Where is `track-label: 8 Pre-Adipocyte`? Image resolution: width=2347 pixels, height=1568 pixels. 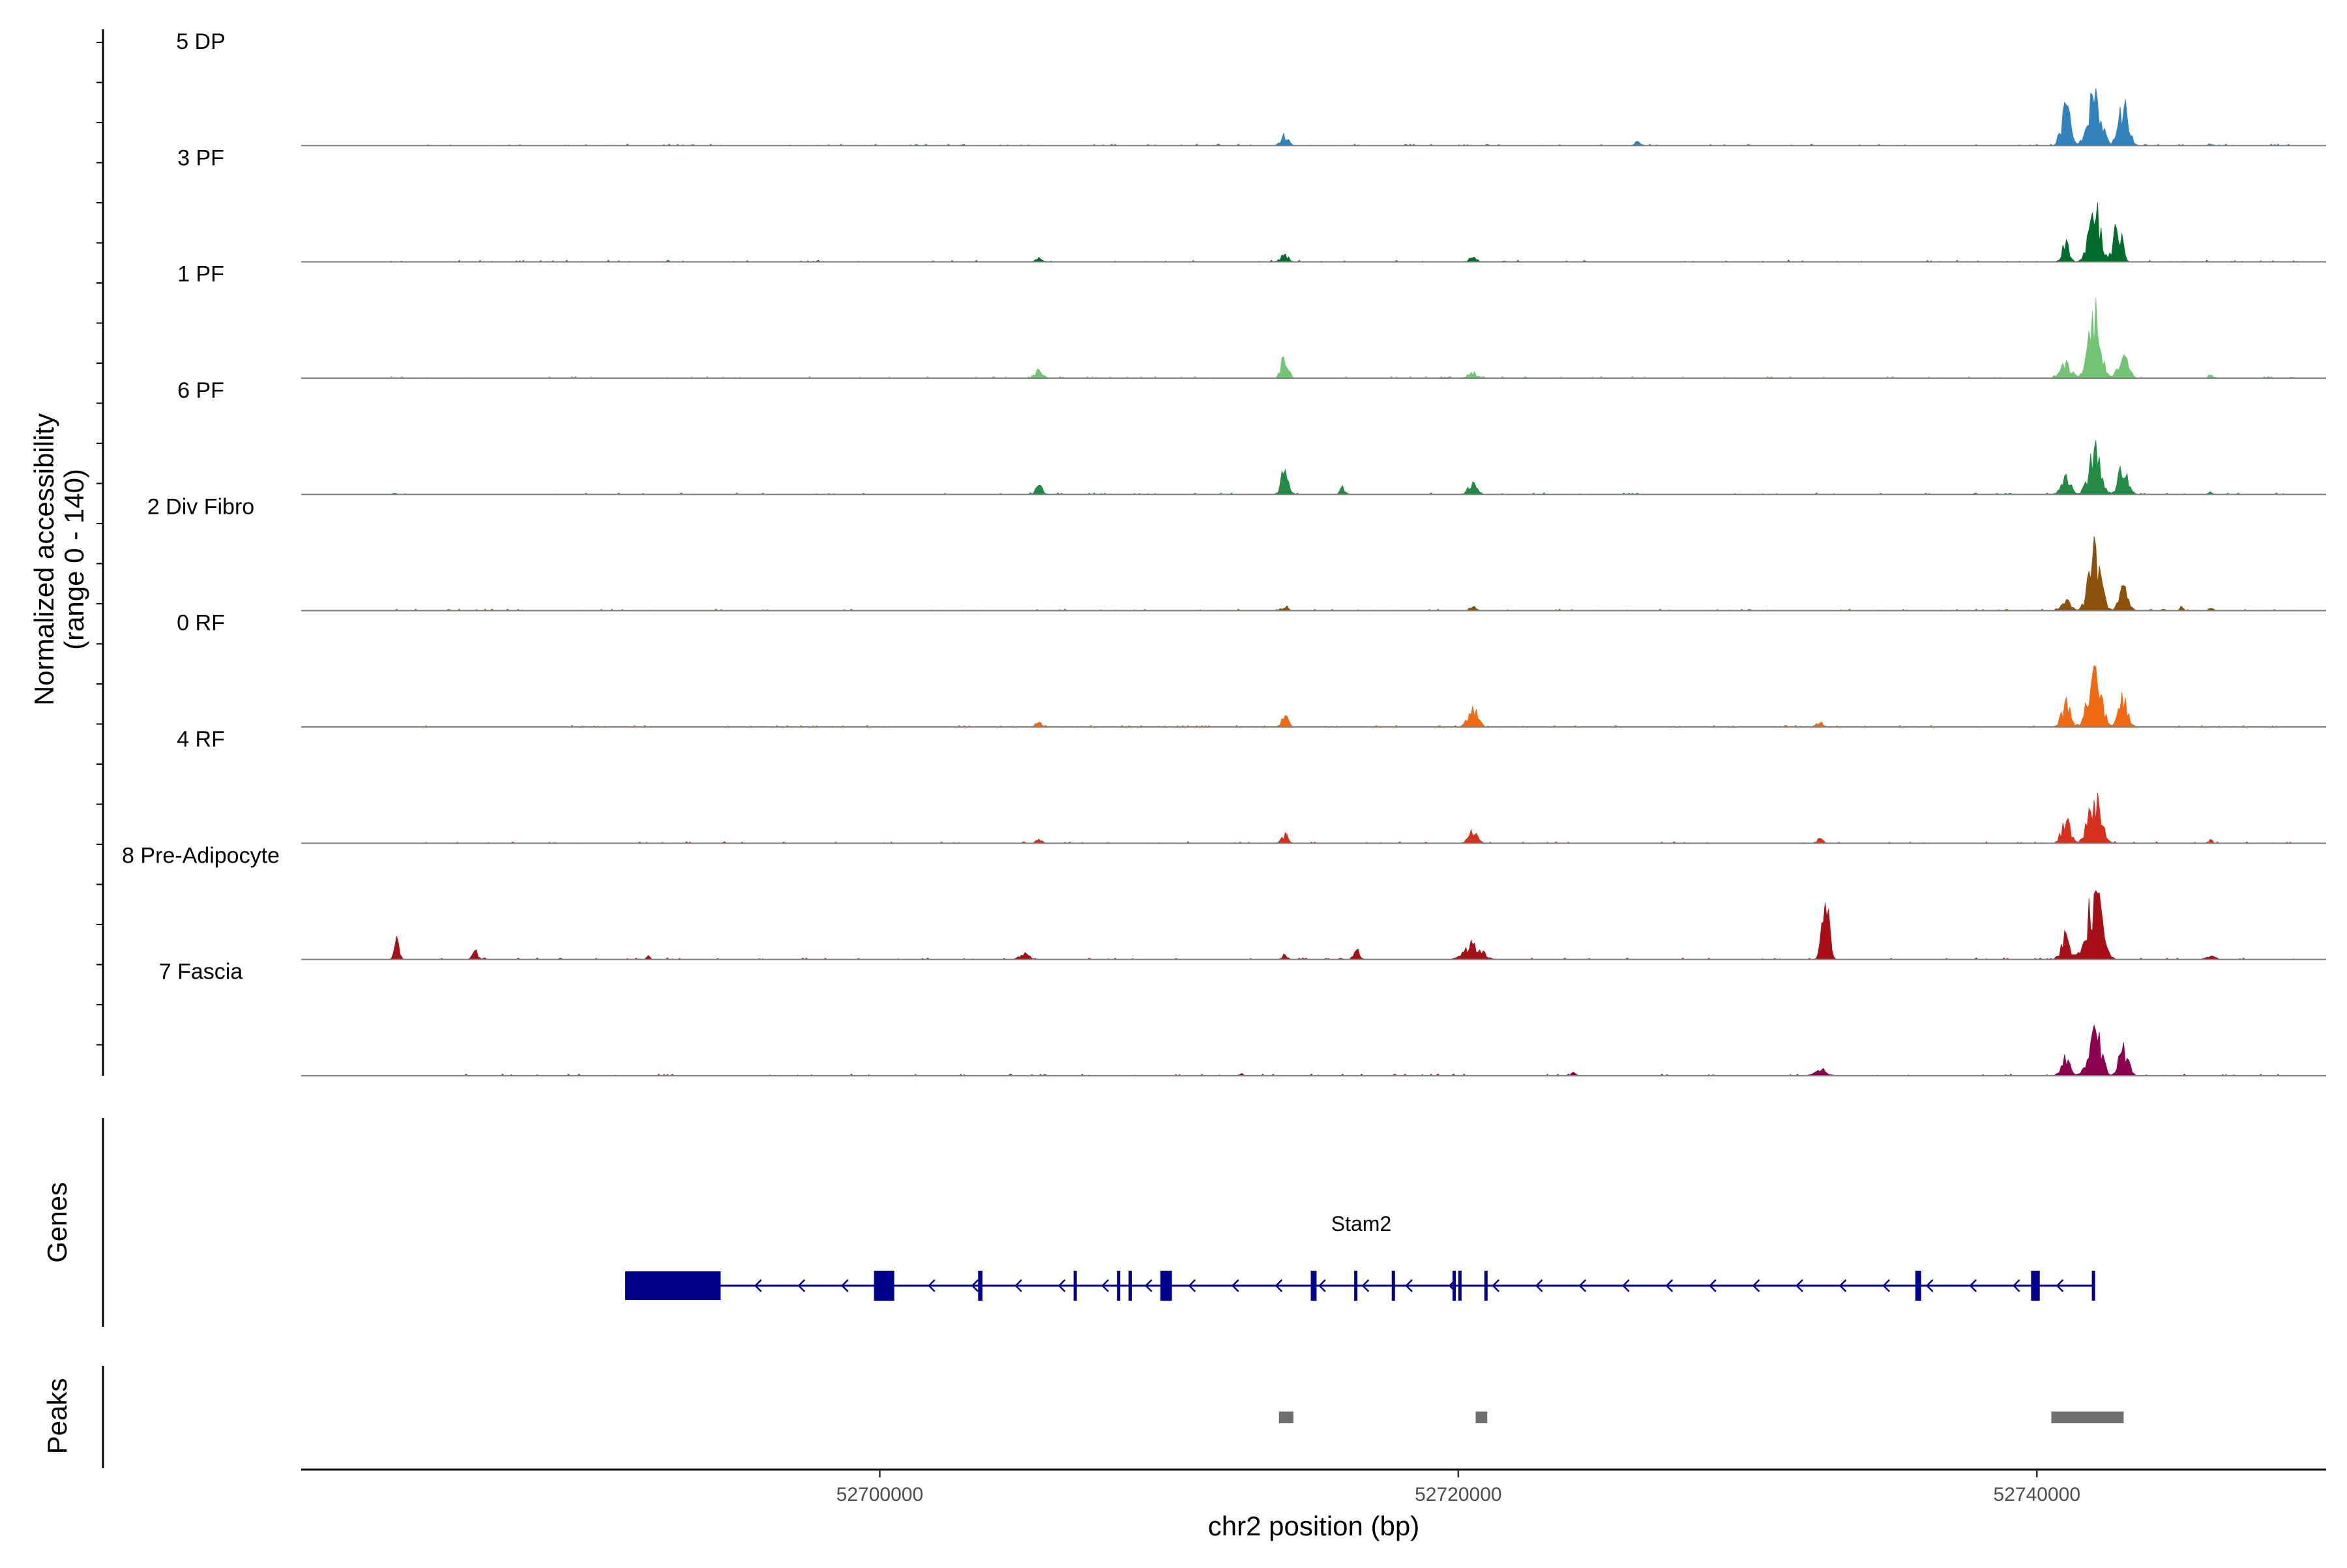
track-label: 8 Pre-Adipocyte is located at coordinates (201, 856).